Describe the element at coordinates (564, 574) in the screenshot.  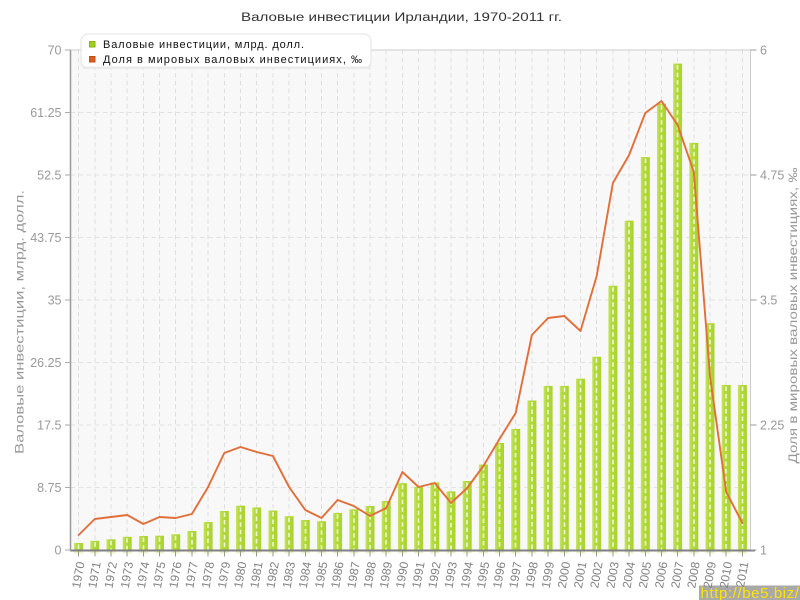
I see `svg-text: 2000` at that location.